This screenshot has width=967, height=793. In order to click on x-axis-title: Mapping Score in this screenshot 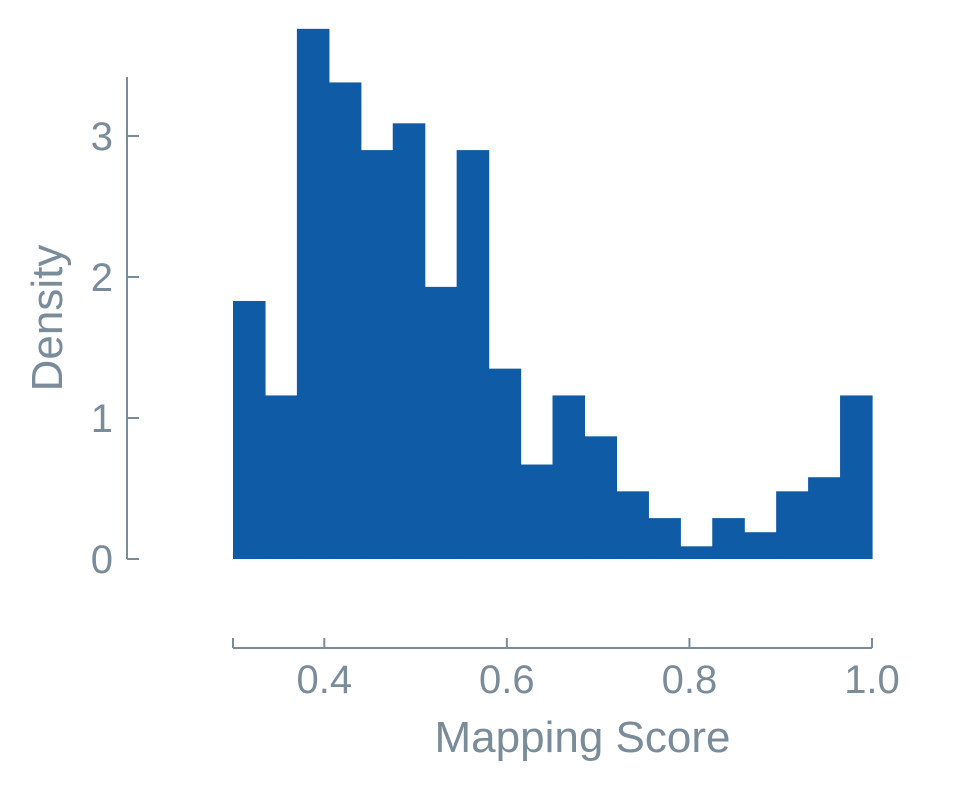, I will do `click(583, 737)`.